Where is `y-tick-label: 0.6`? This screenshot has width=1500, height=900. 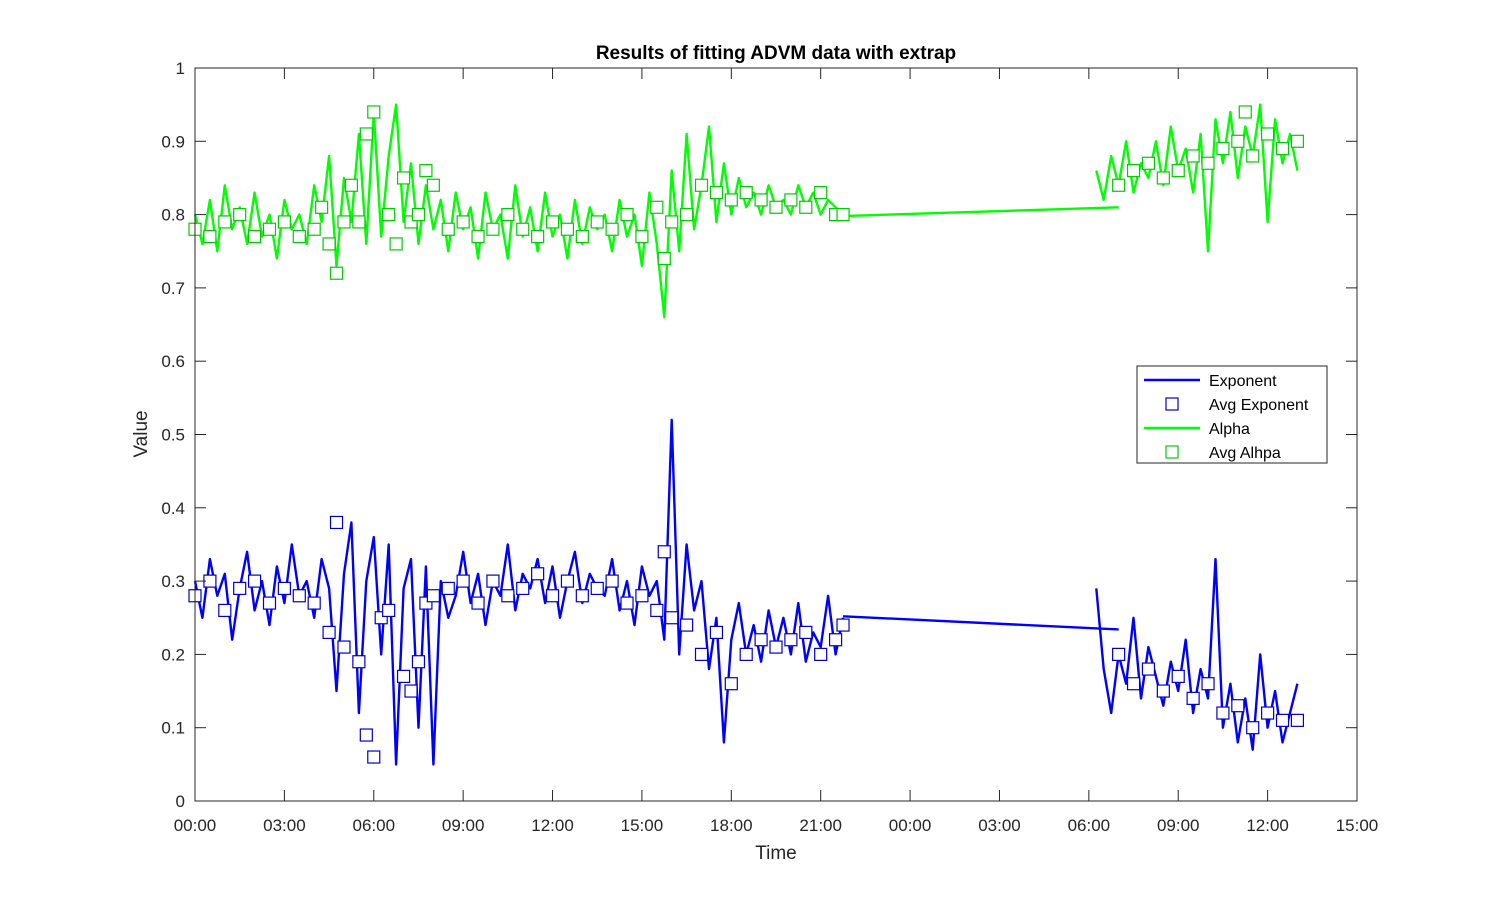
y-tick-label: 0.6 is located at coordinates (173, 361).